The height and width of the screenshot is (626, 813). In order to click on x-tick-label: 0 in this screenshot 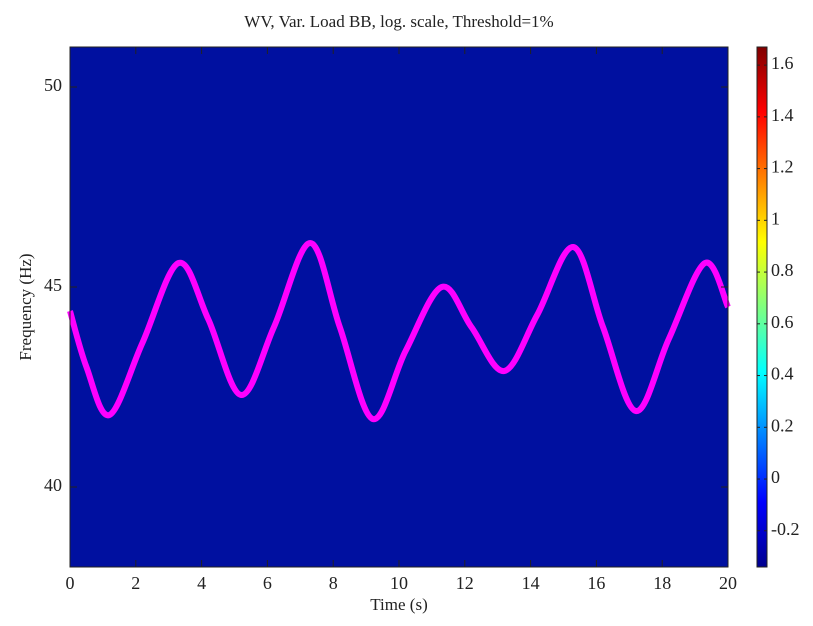, I will do `click(70, 583)`.